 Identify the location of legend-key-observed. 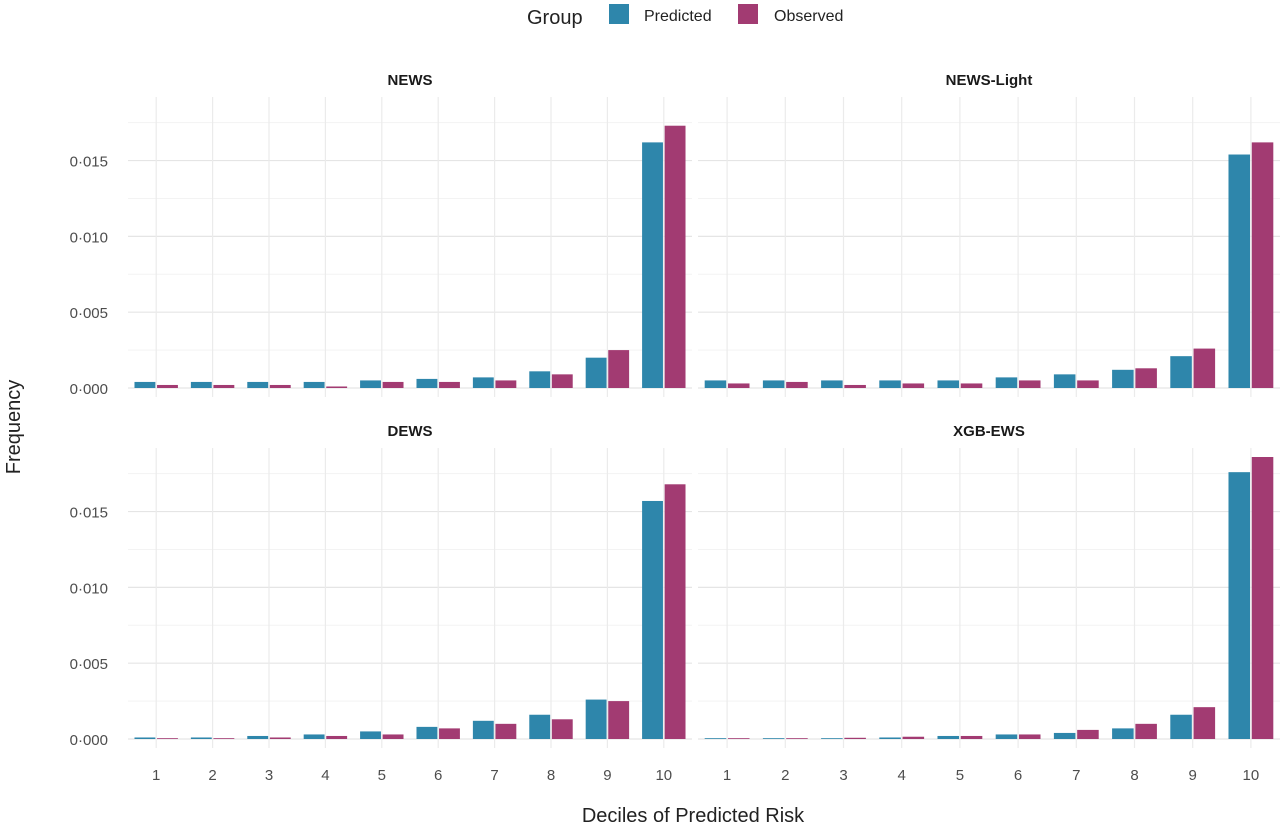
(748, 14).